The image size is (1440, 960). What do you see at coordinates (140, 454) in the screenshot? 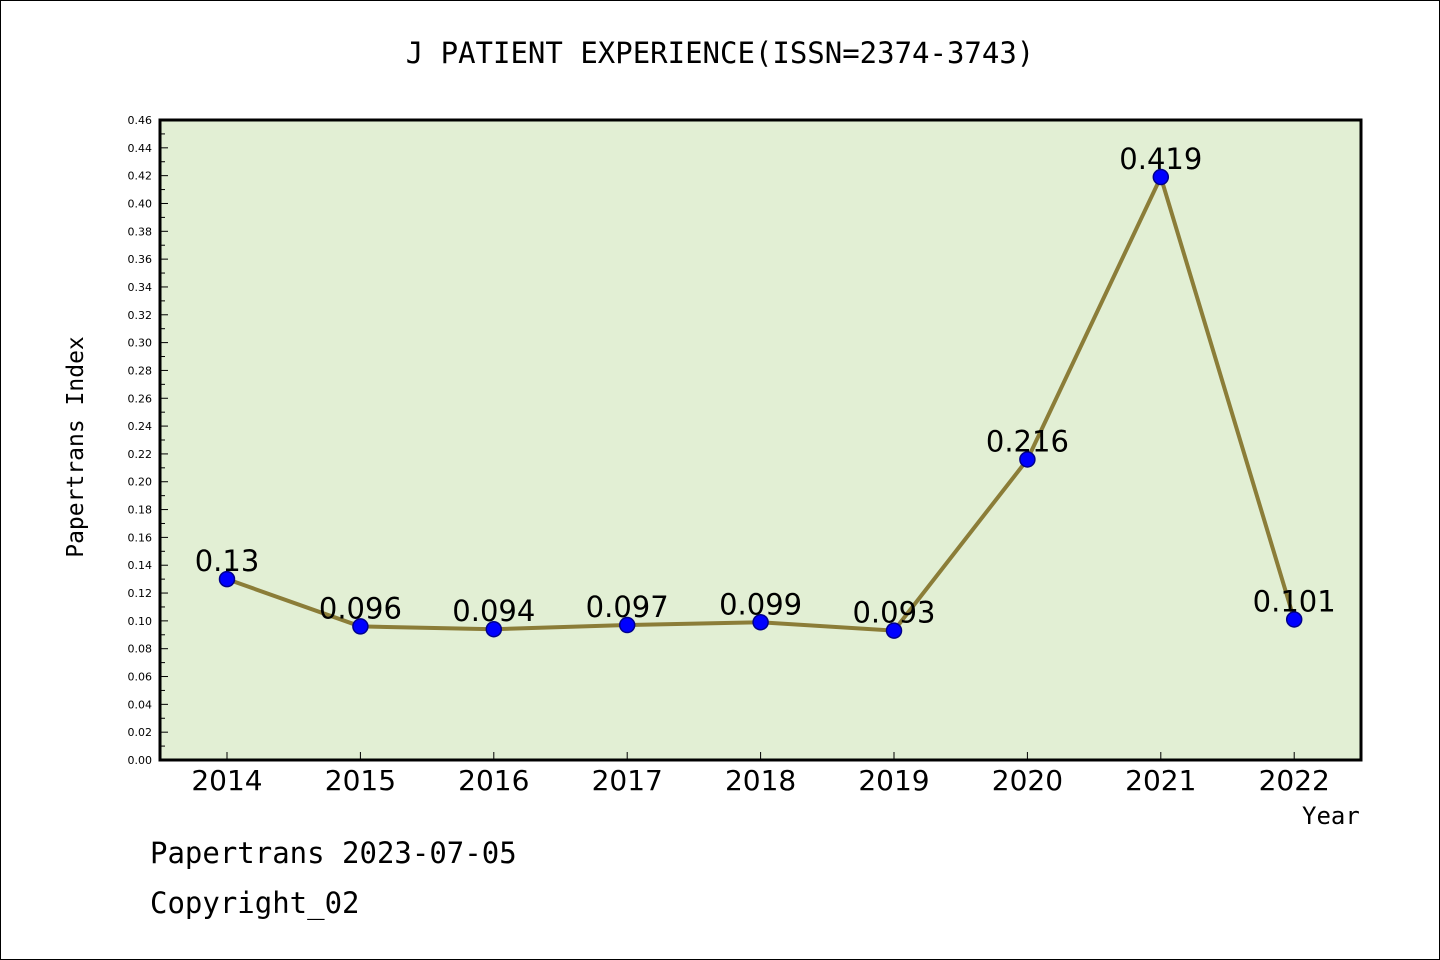
I see `y-tick-label: 0.22` at bounding box center [140, 454].